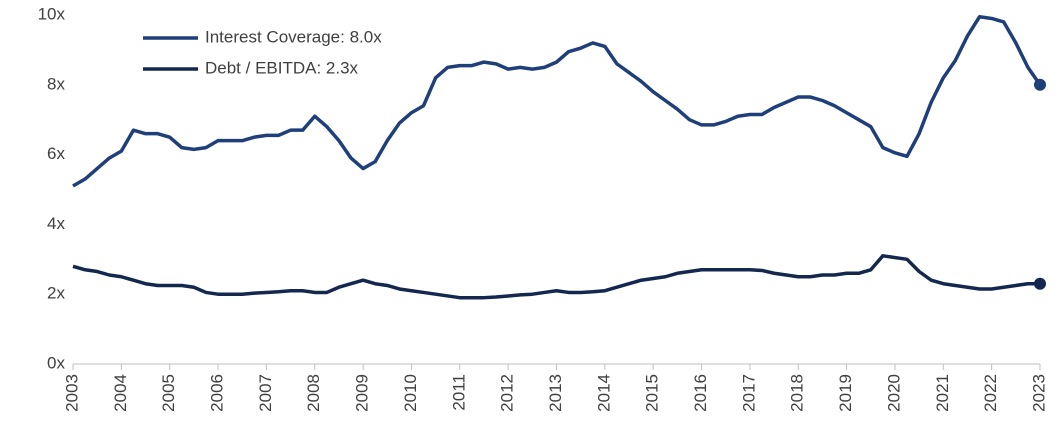  Describe the element at coordinates (410, 393) in the screenshot. I see `x-tick-label: 2010` at that location.